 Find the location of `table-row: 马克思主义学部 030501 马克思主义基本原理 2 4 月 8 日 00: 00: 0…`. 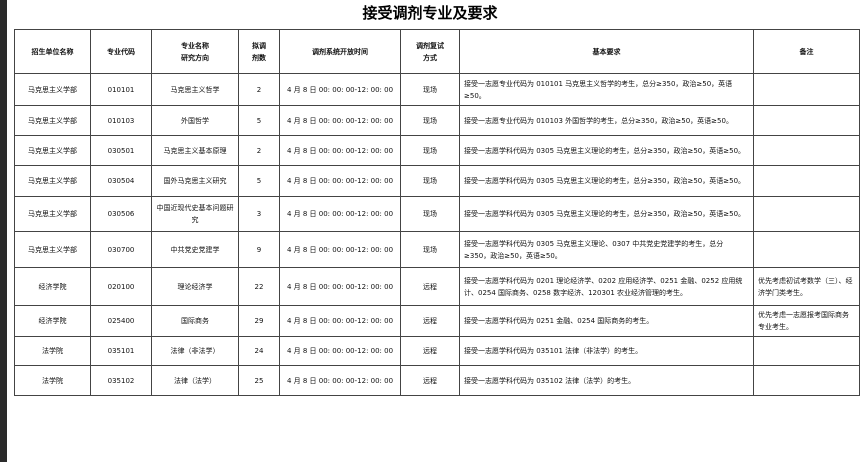

table-row: 马克思主义学部 030501 马克思主义基本原理 2 4 月 8 日 00: 00: 0… is located at coordinates (437, 150).